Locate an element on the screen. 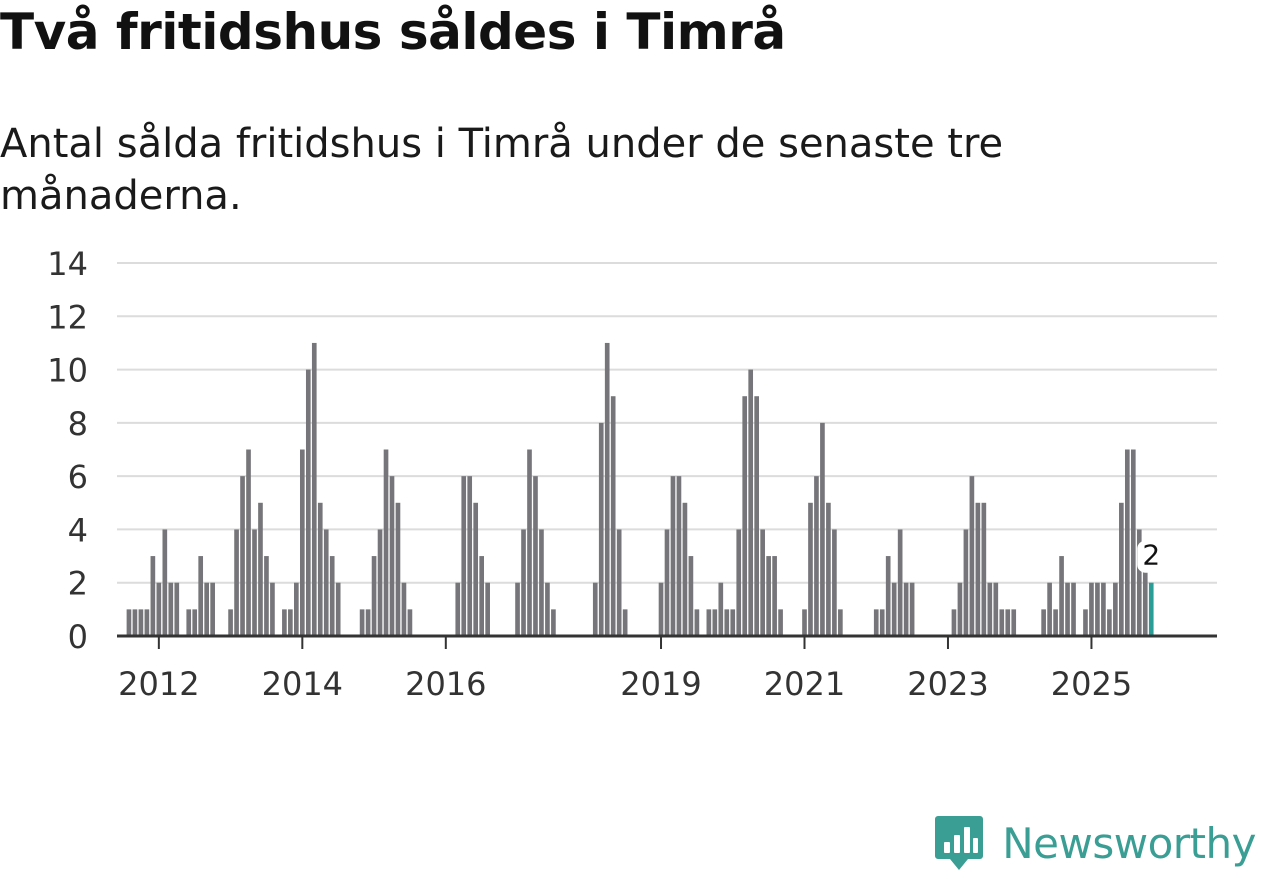  x-tick-label: 2025 is located at coordinates (1091, 684).